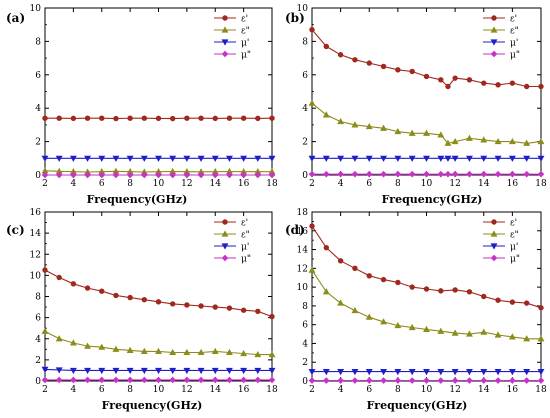 Image resolution: width=550 pixels, height=418 pixels. Describe the element at coordinates (38, 42) in the screenshot. I see `y-tick-label: 8` at that location.